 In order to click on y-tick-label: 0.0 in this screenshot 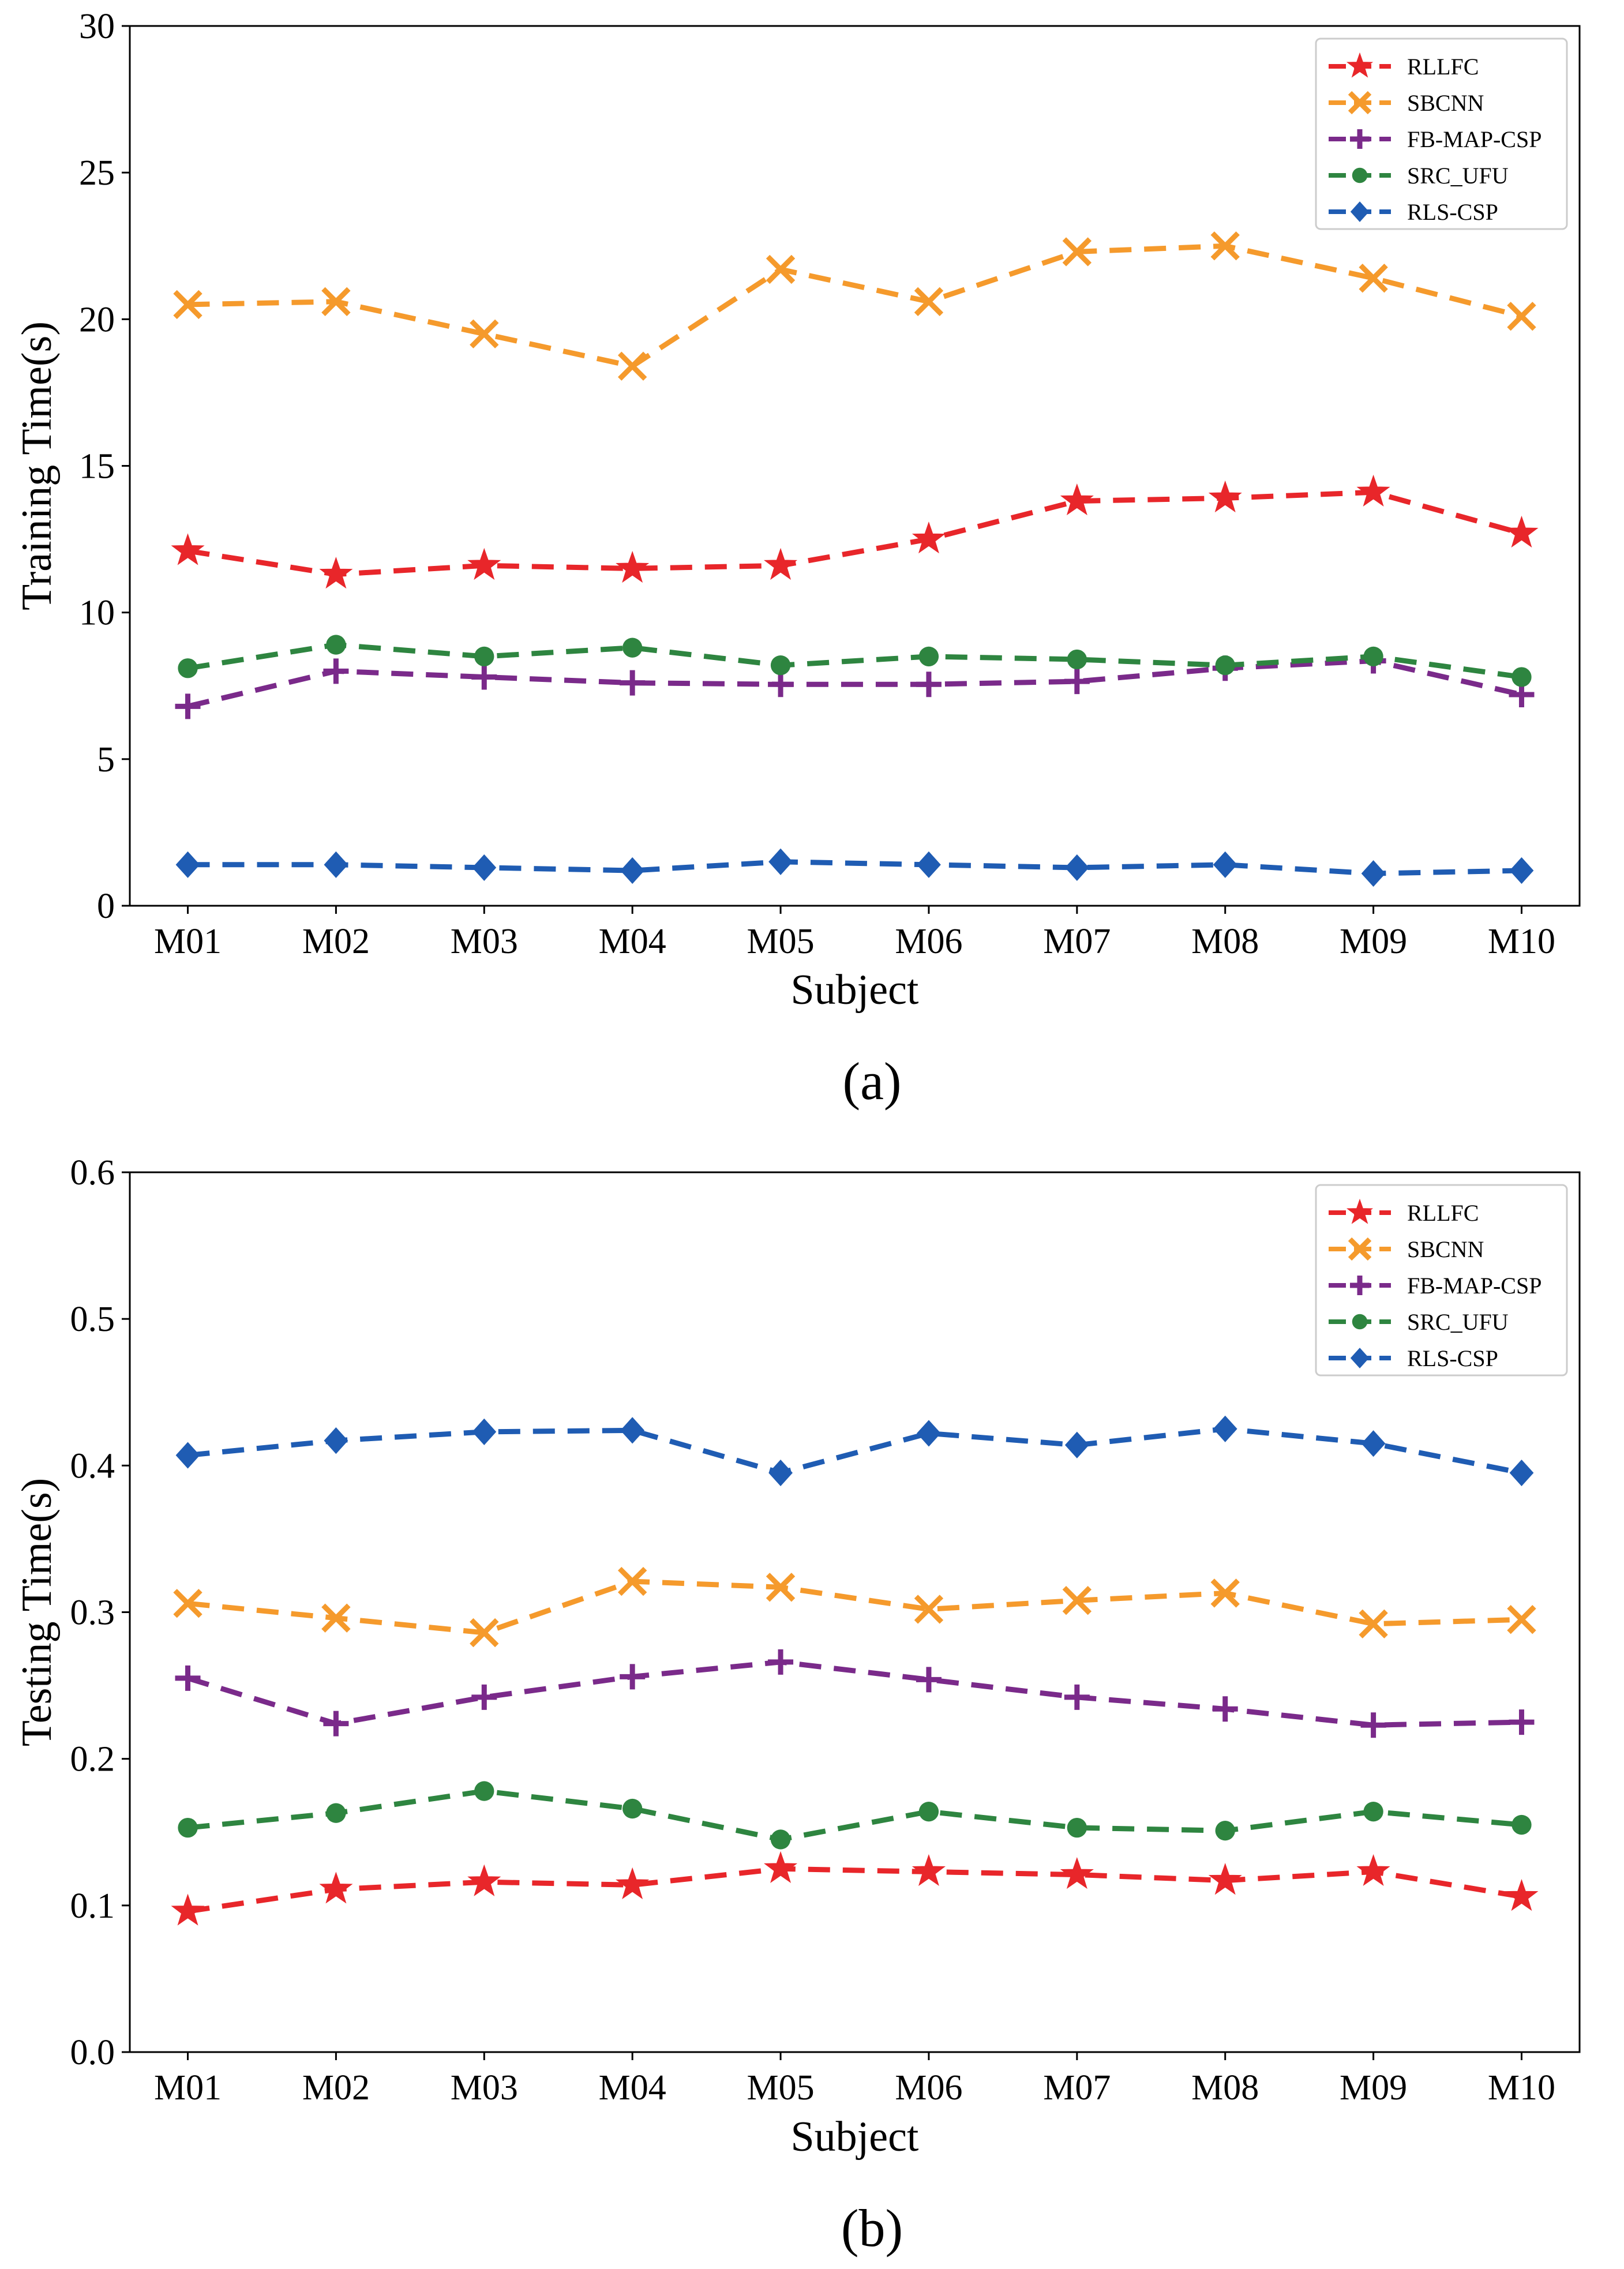, I will do `click(93, 2052)`.